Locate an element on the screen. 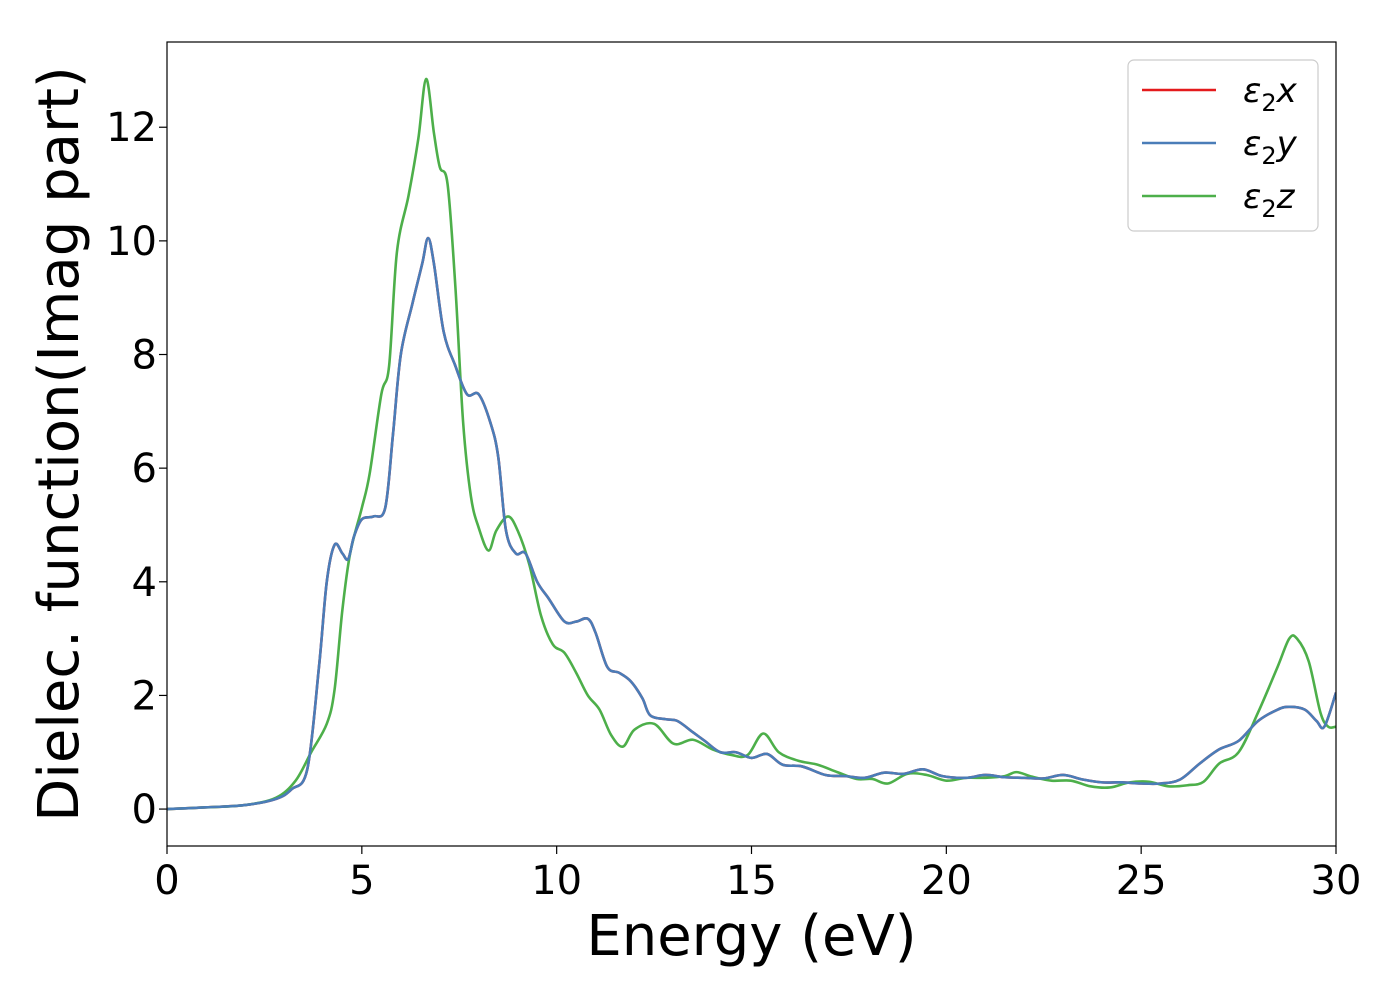 The width and height of the screenshot is (1400, 1000). y-tick-label: 4 is located at coordinates (144, 583).